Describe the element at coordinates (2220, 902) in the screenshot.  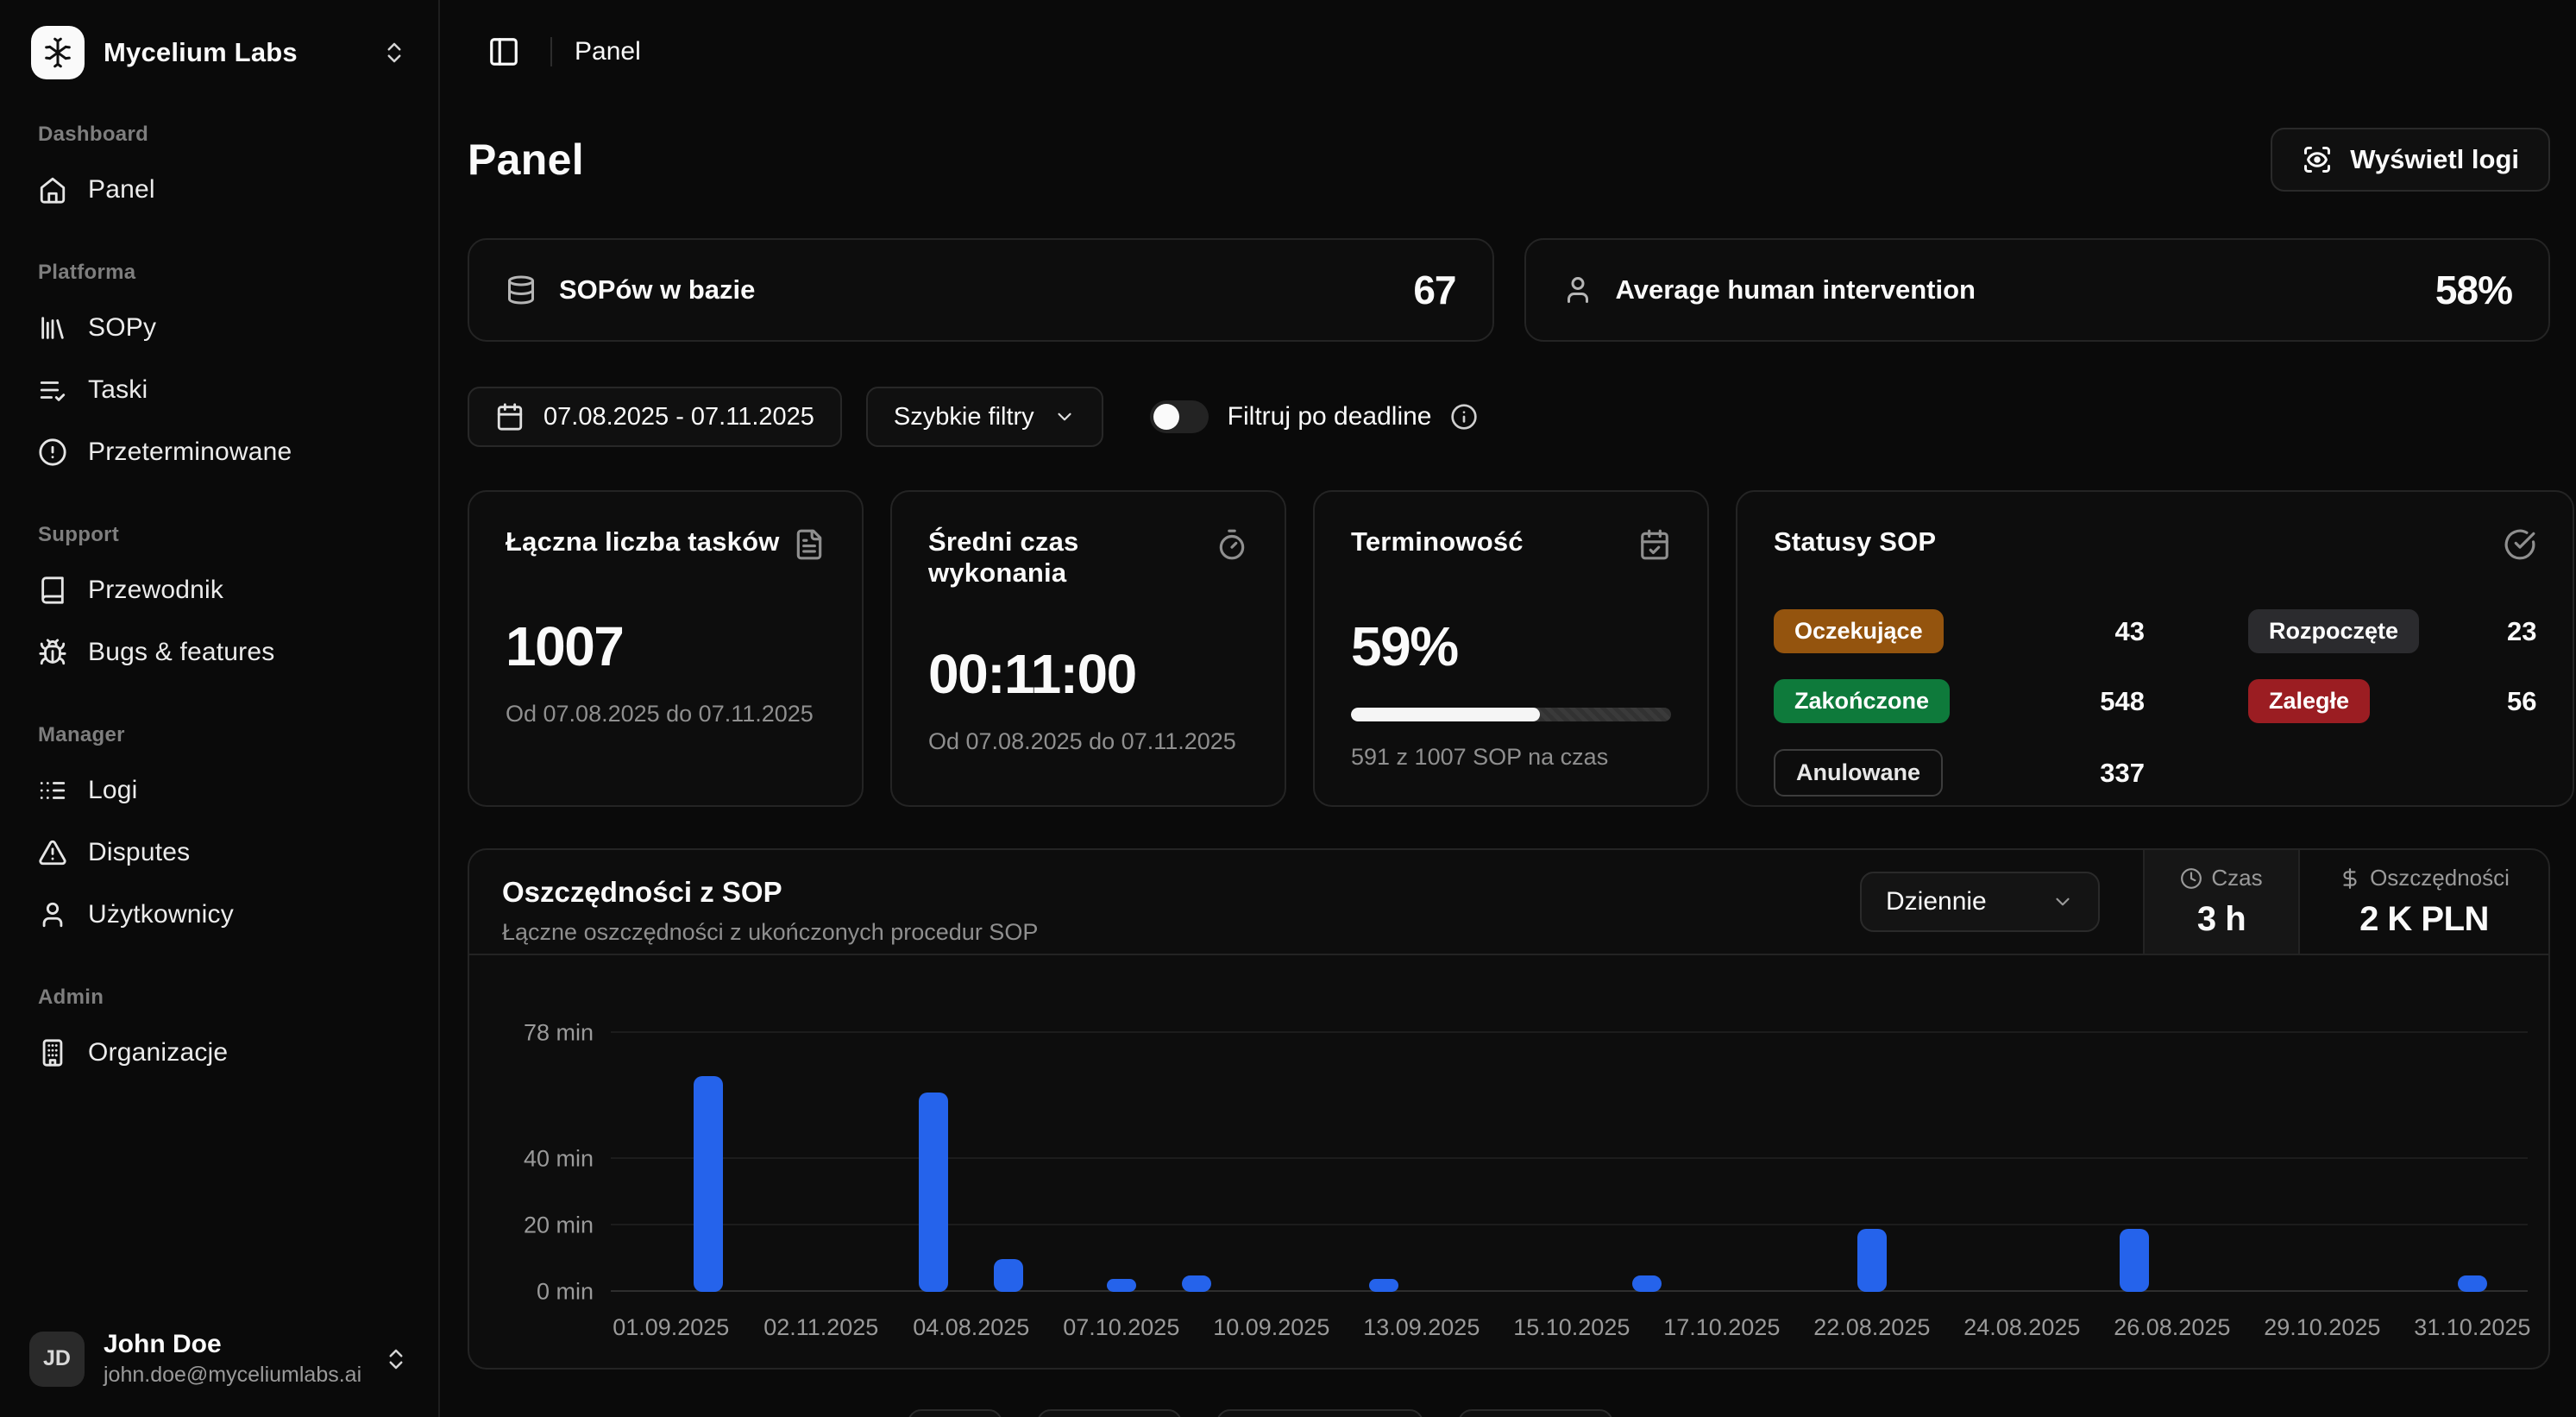
I see `tab-czas: Czas 3 h` at that location.